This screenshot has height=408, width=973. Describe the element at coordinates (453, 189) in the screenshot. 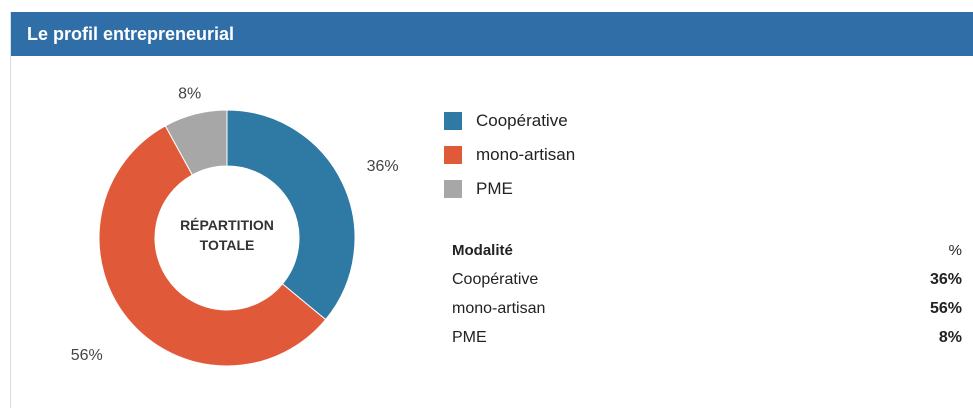

I see `legend-swatch-pme` at that location.